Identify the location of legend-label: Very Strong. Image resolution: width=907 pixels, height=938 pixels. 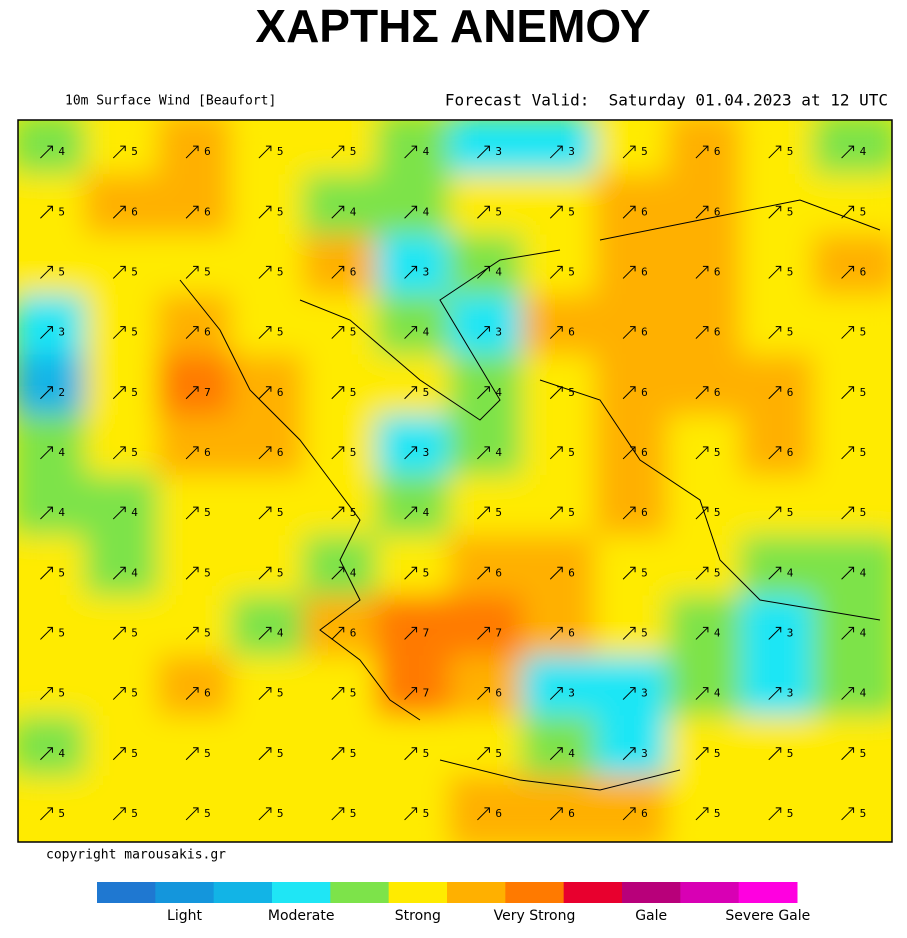
(535, 916).